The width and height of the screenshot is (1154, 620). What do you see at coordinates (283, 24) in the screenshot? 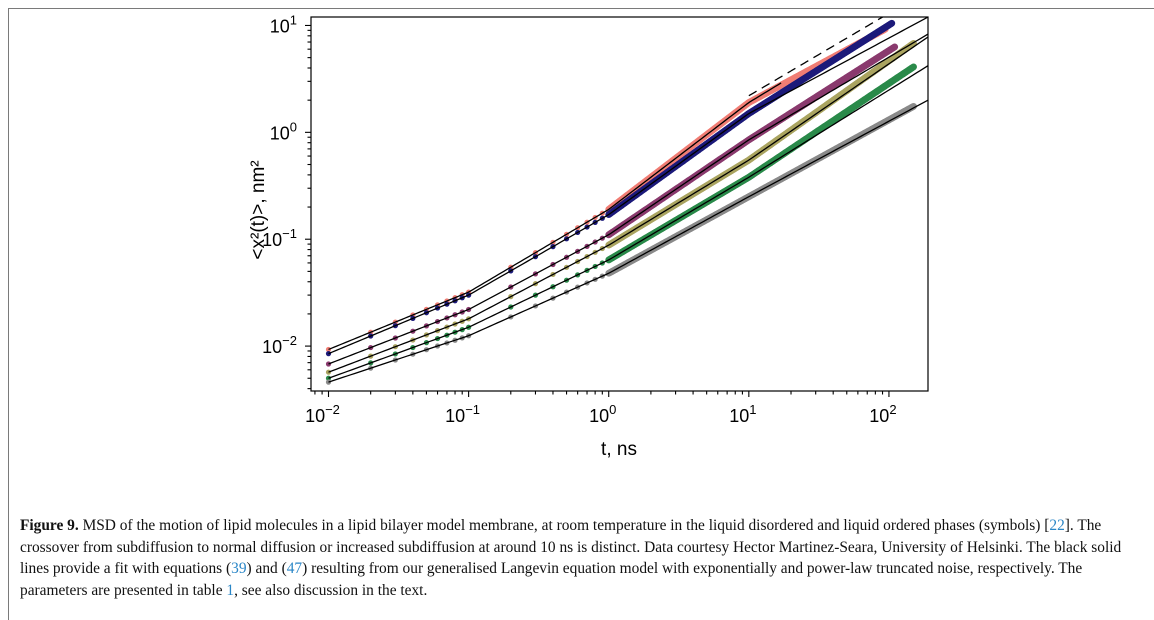
I see `y-tick-label: 10¹` at bounding box center [283, 24].